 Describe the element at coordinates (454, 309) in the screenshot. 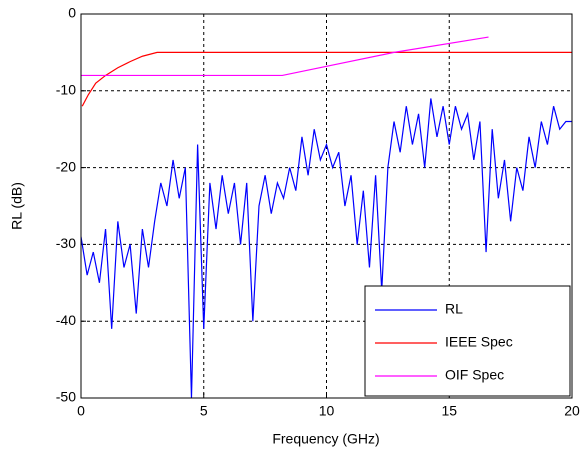

I see `legend-label: RL` at that location.